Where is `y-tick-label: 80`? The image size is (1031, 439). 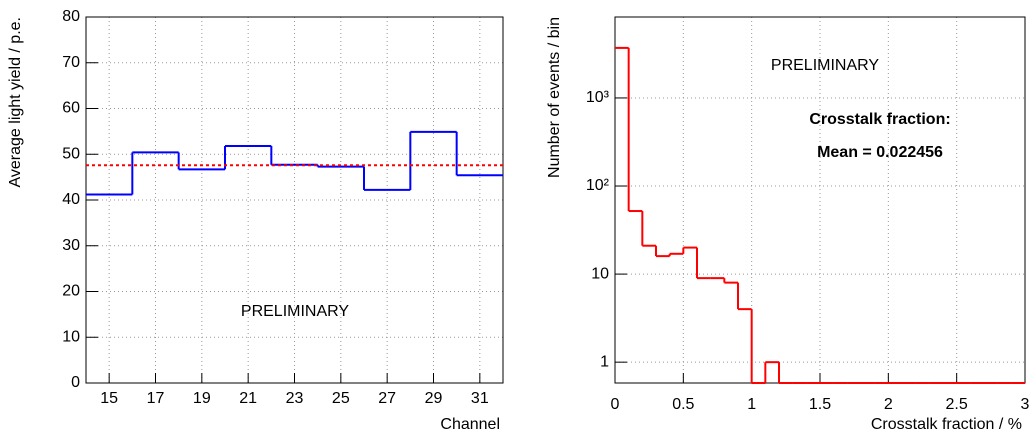 y-tick-label: 80 is located at coordinates (71, 16).